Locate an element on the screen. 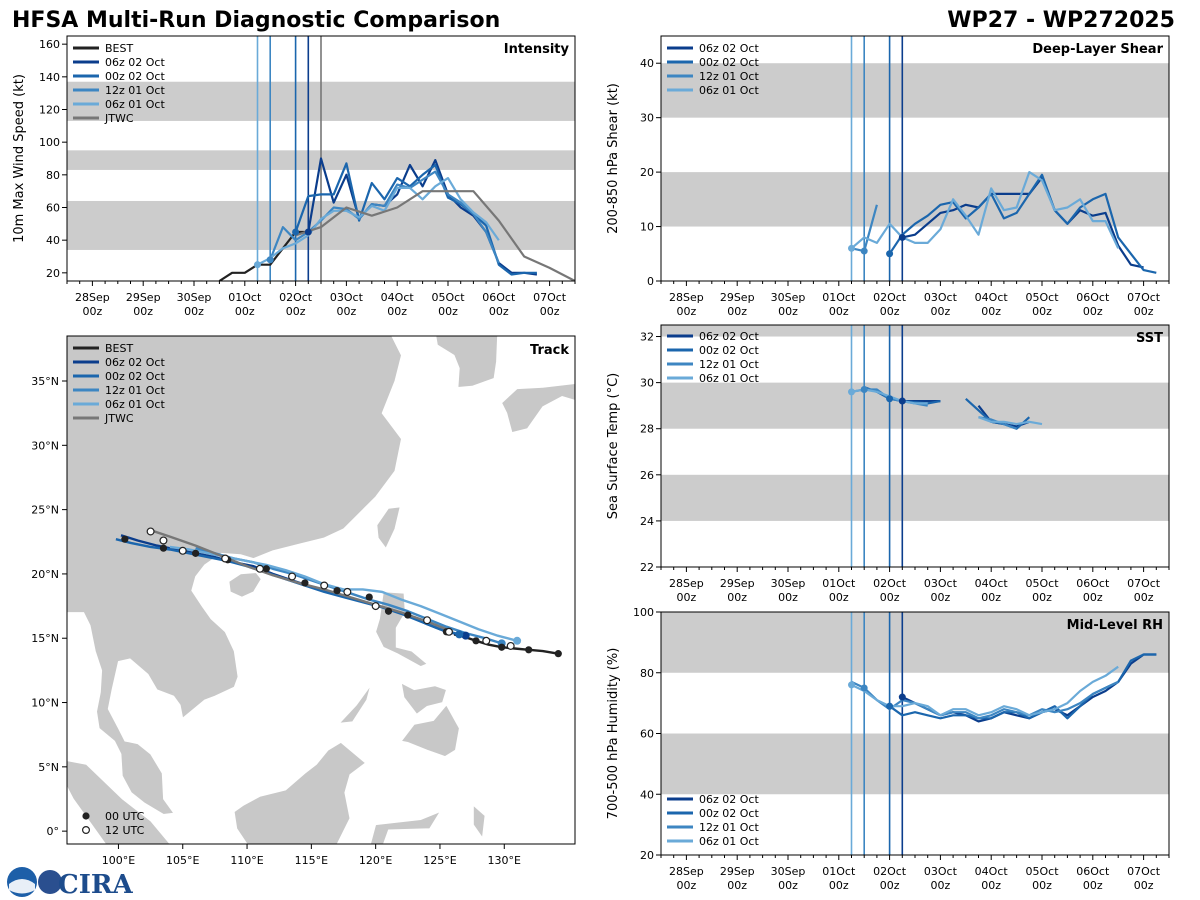 The image size is (1200, 900). intensity-series-jtwc is located at coordinates (435, 235).